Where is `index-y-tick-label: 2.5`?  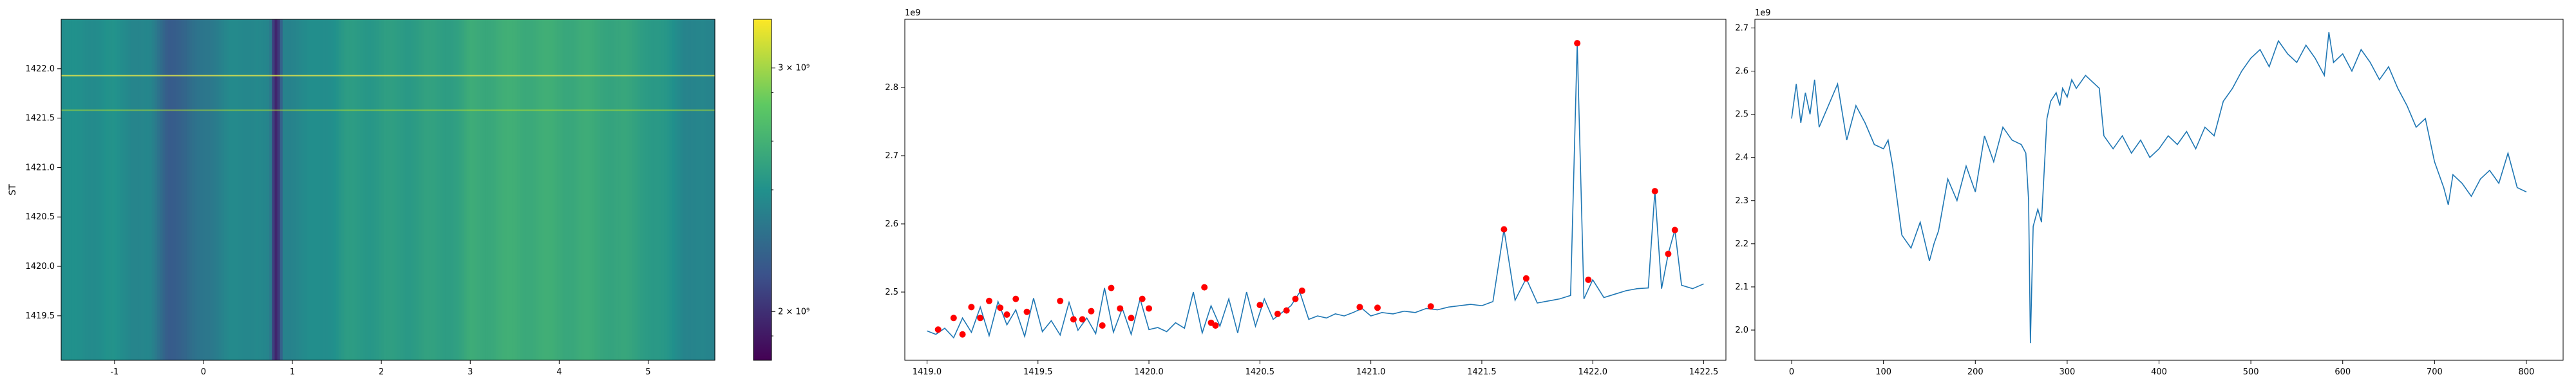 index-y-tick-label: 2.5 is located at coordinates (1741, 115).